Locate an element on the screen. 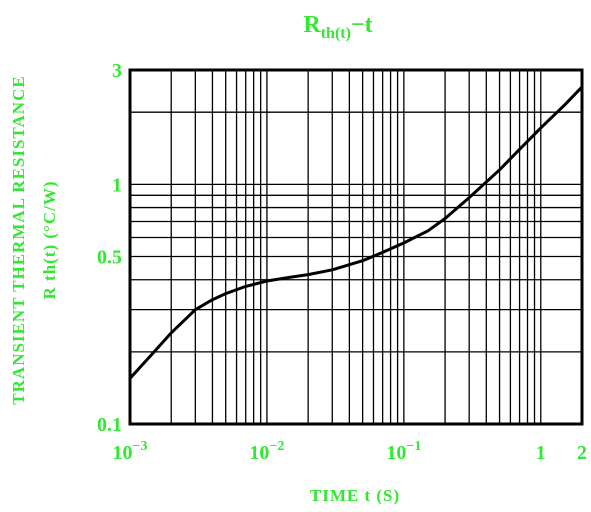 The width and height of the screenshot is (591, 512). x-tick-label: 1 is located at coordinates (541, 453).